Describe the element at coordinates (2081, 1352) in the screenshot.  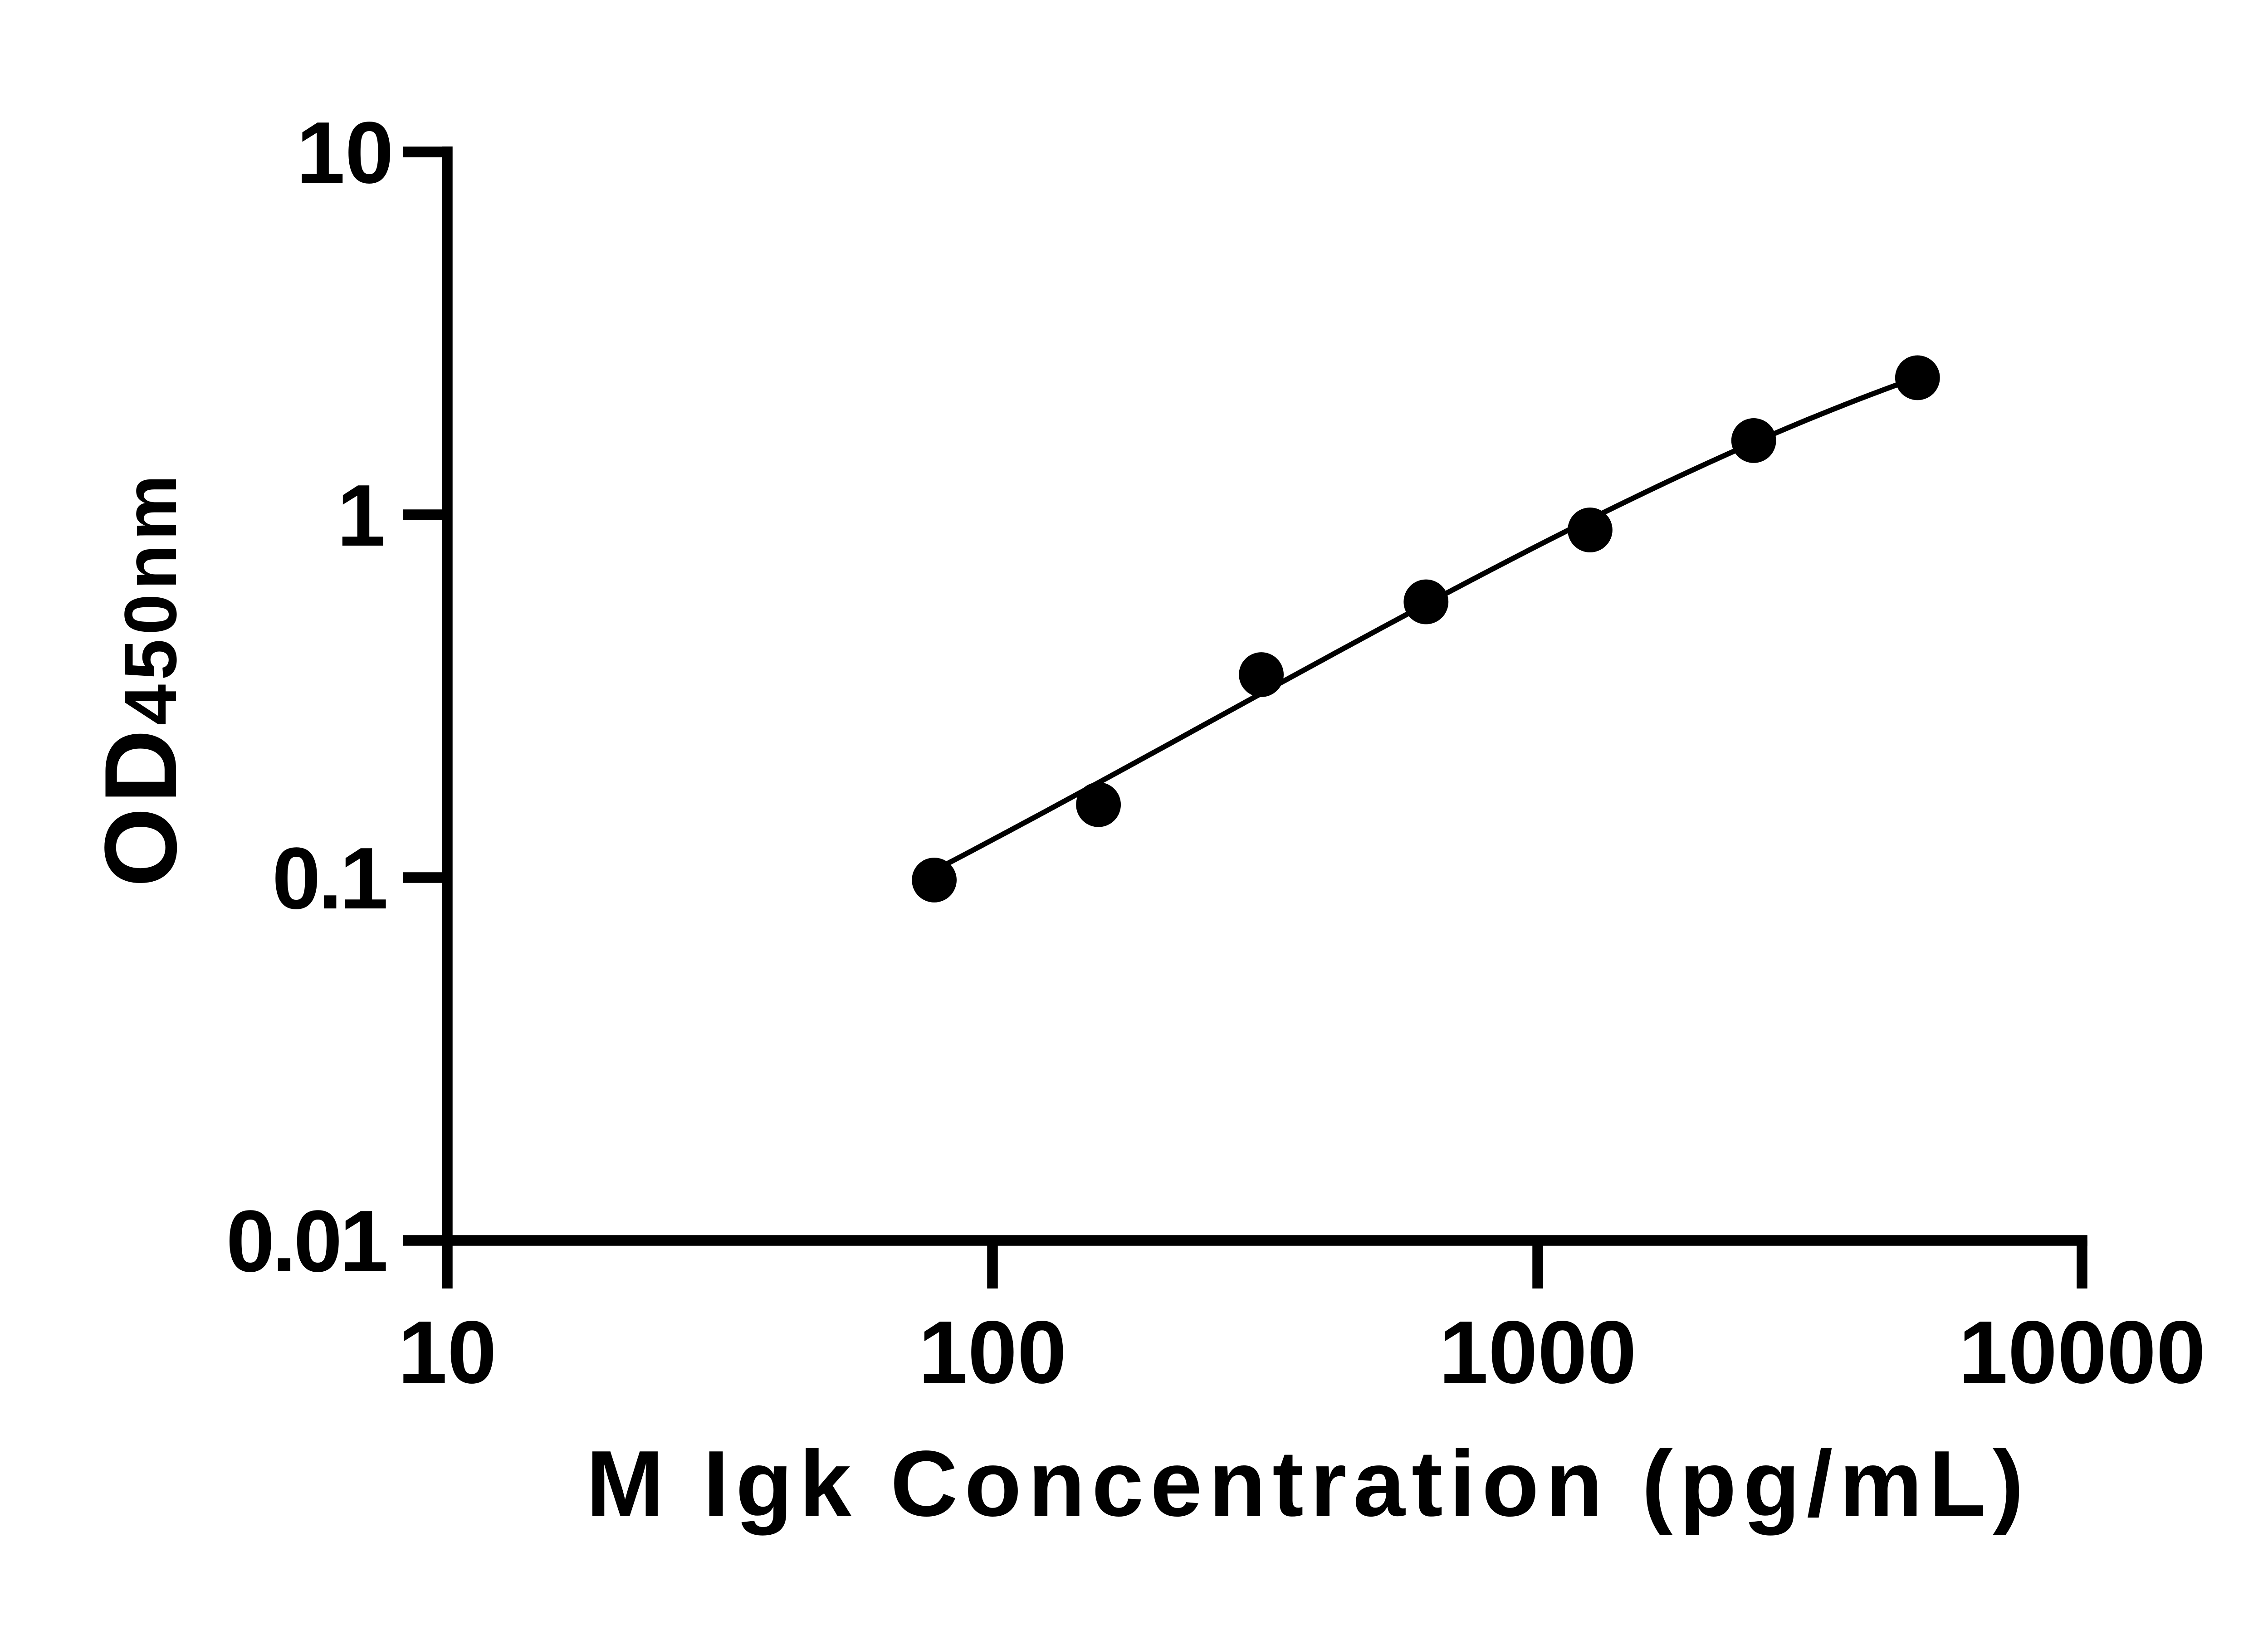
I see `svg-text: 10000` at that location.